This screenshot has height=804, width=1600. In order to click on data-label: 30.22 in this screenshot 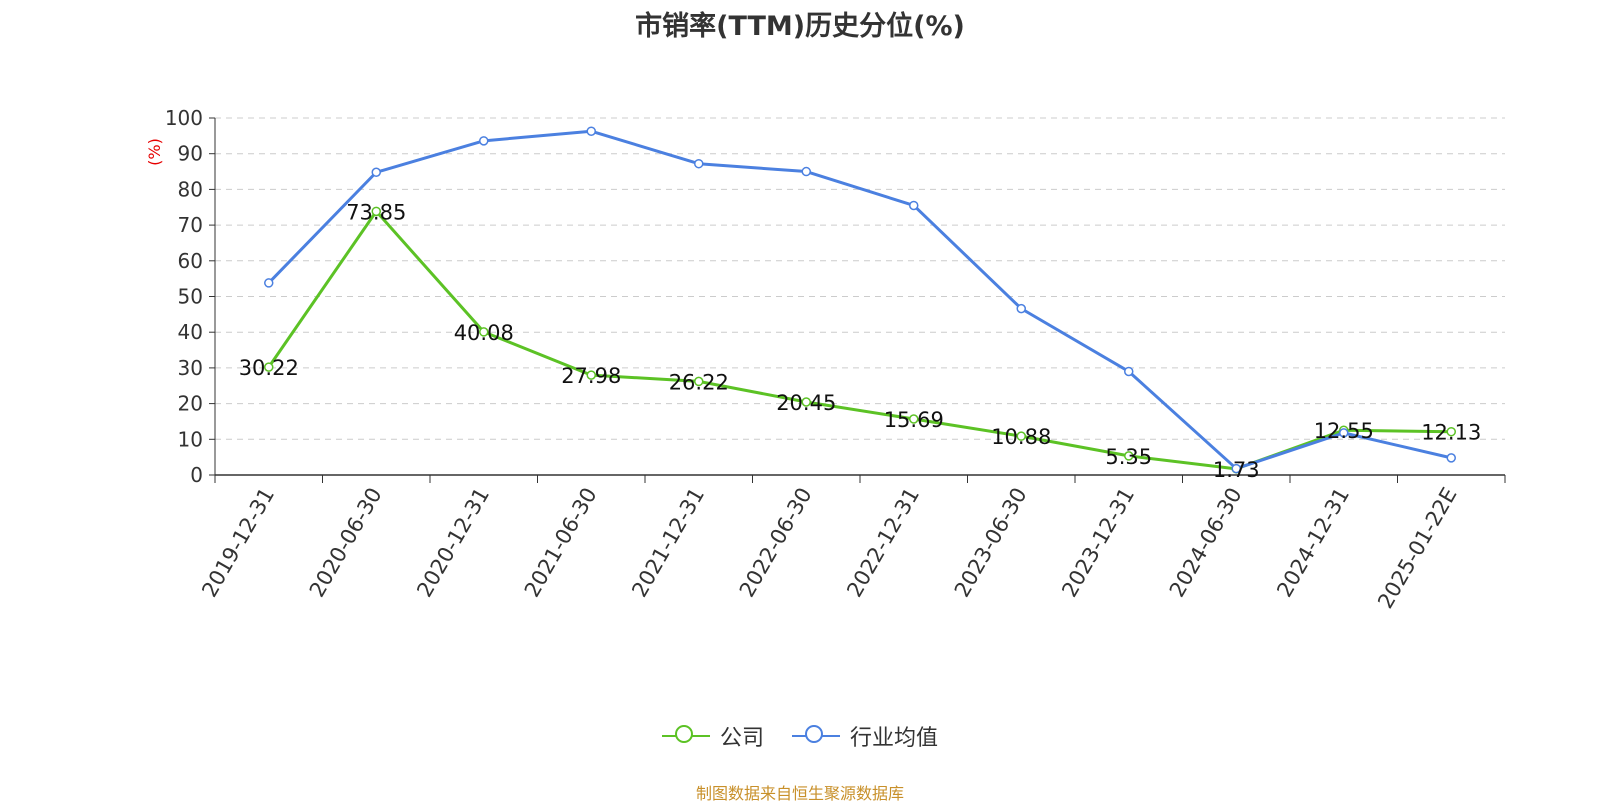, I will do `click(269, 368)`.